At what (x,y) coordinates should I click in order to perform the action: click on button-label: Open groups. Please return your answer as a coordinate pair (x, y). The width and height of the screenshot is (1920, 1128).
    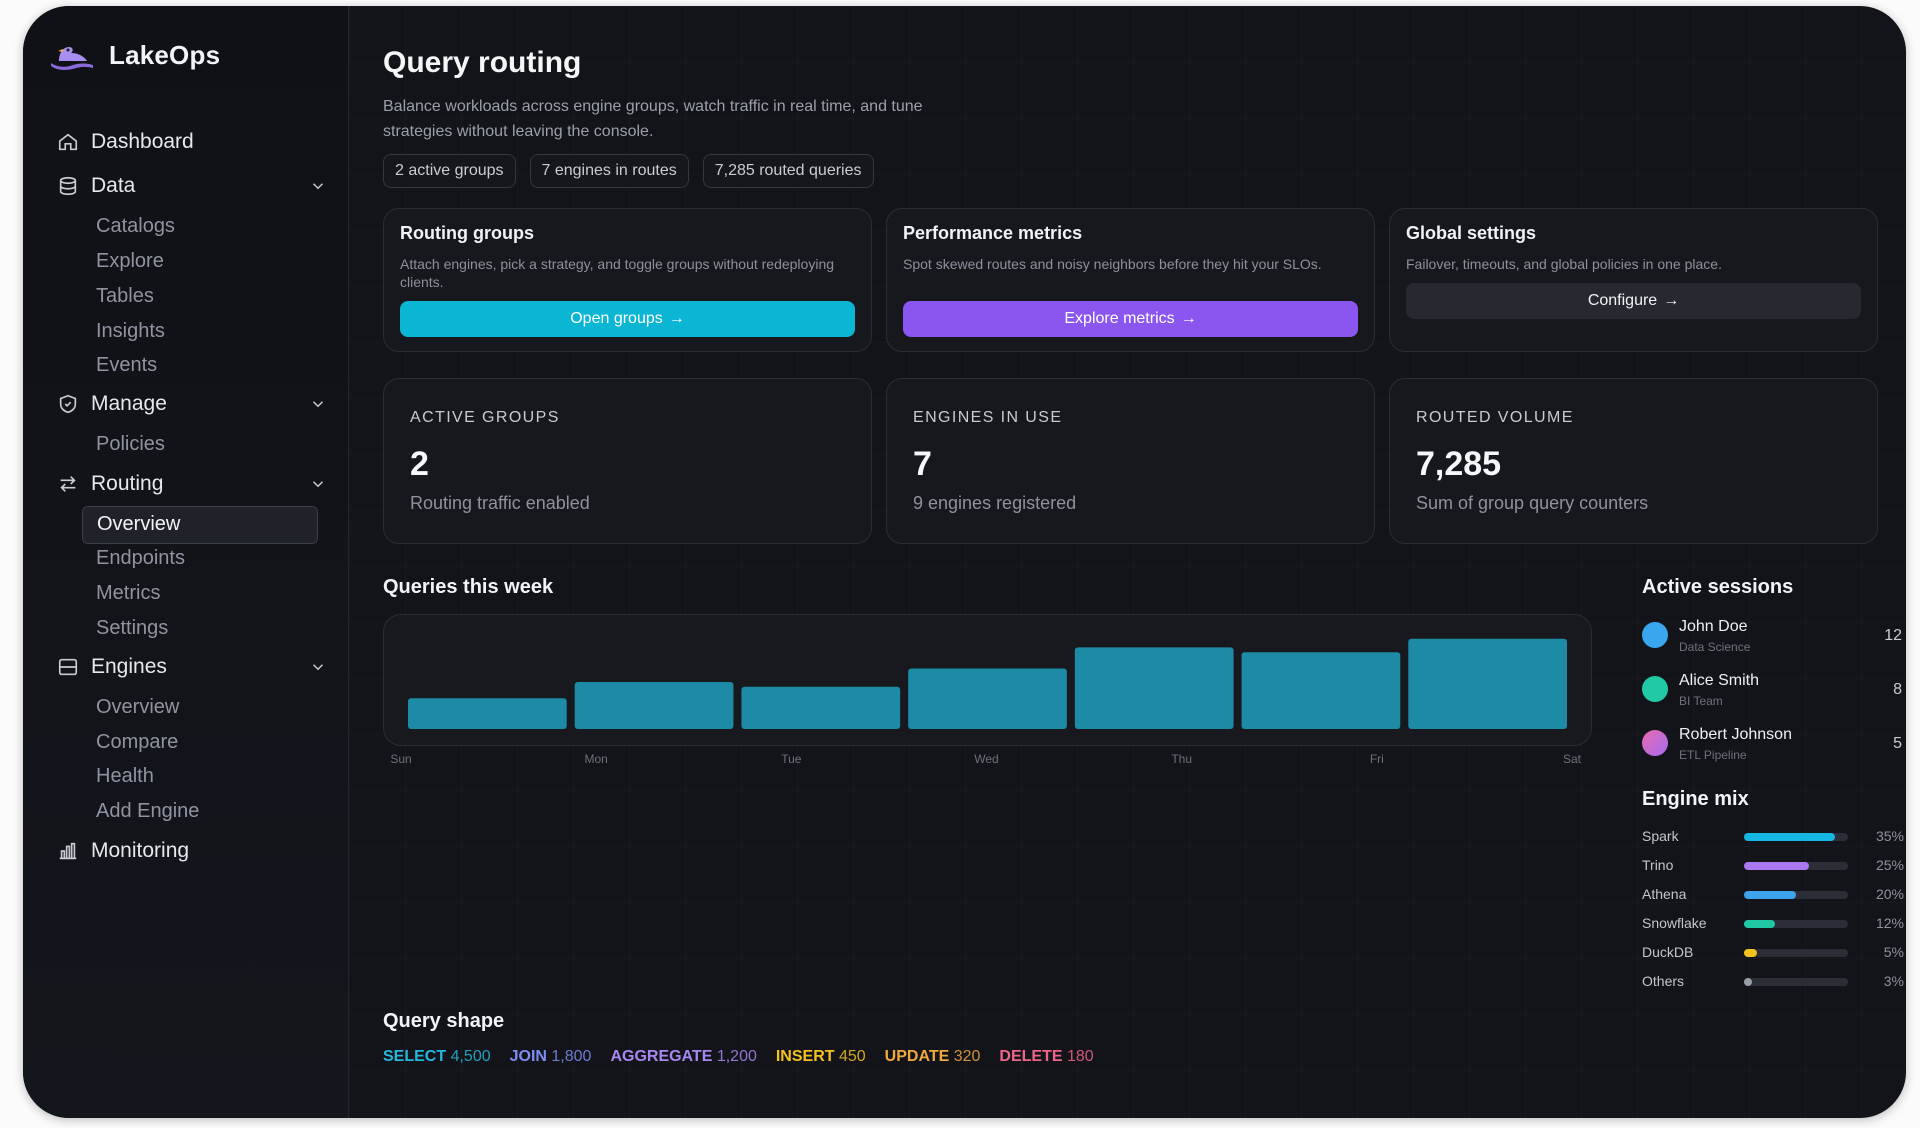
    Looking at the image, I should click on (616, 318).